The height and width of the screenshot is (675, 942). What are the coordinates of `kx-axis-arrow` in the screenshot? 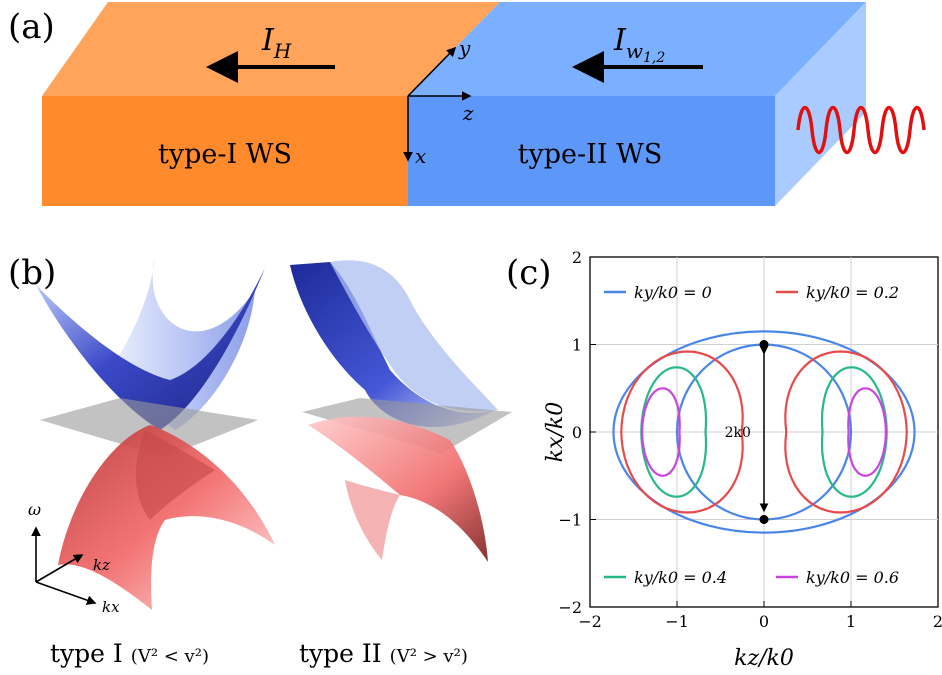 It's located at (66, 593).